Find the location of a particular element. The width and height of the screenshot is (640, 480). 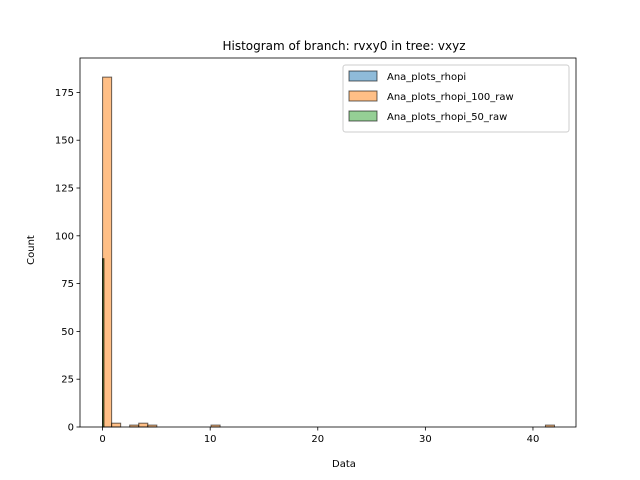

y-tick-label: 100 is located at coordinates (64, 236).